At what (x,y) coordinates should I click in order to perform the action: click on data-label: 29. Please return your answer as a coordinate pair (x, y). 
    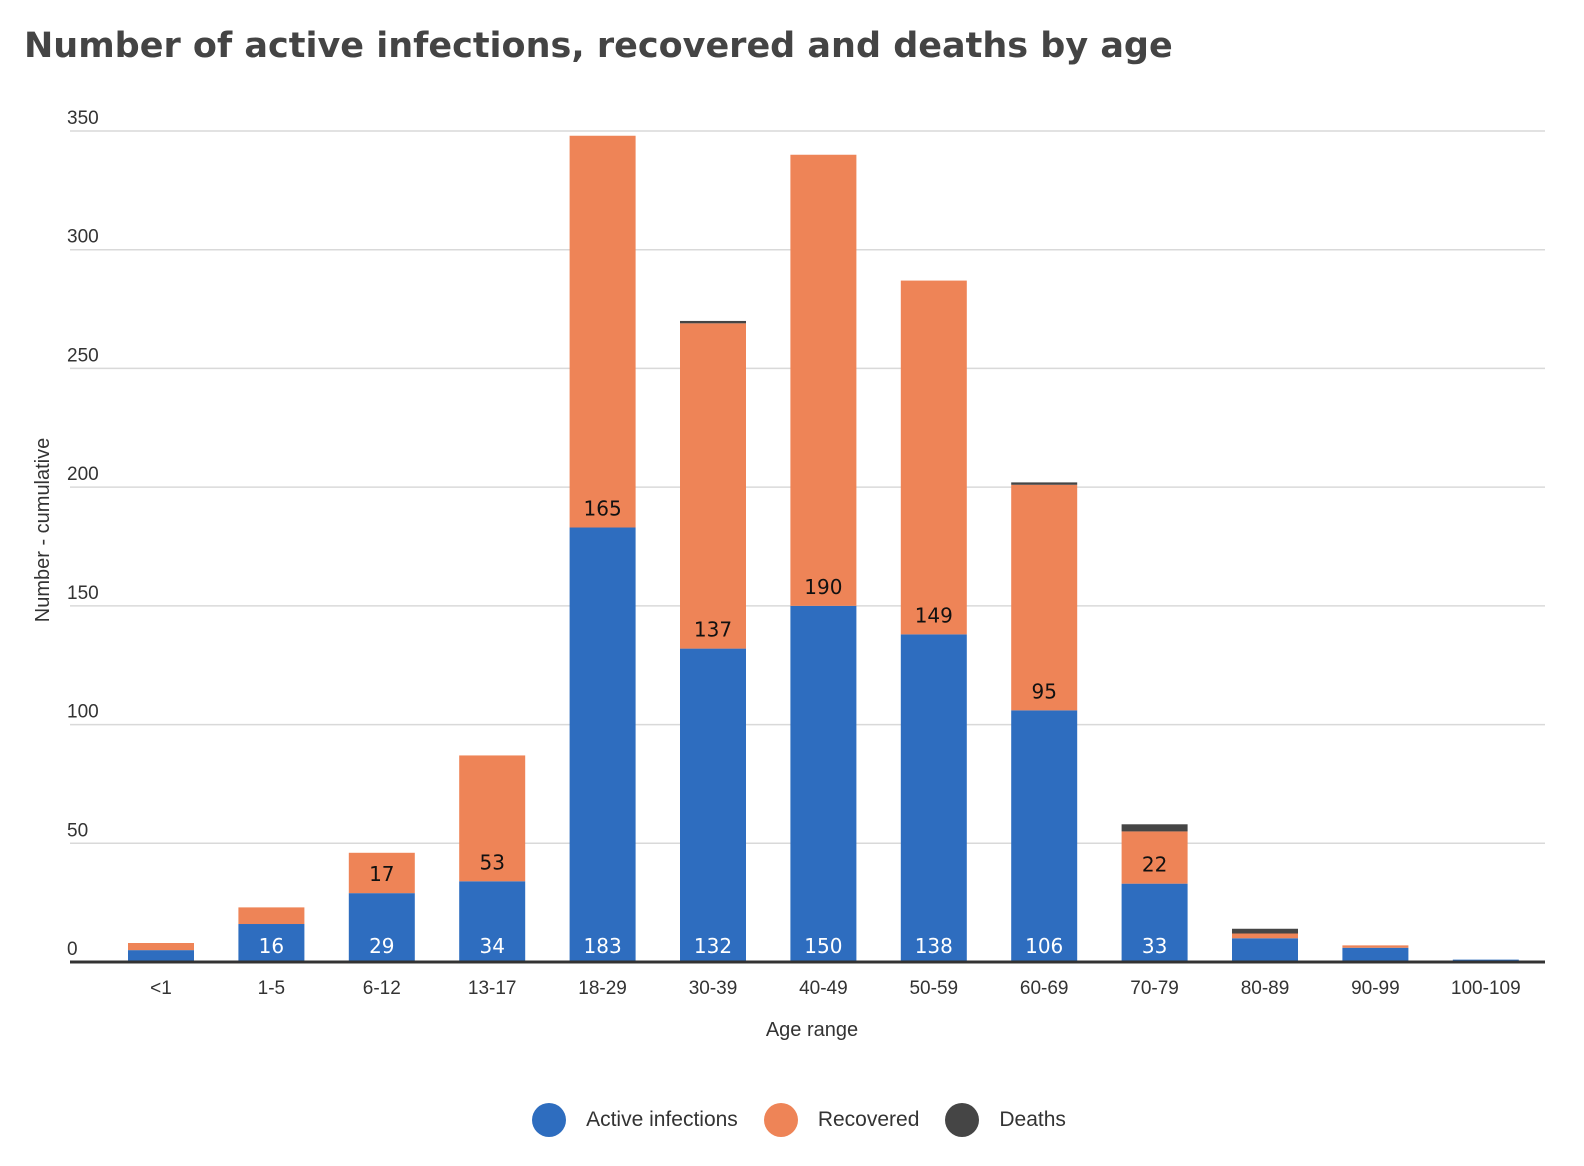
    Looking at the image, I should click on (381, 946).